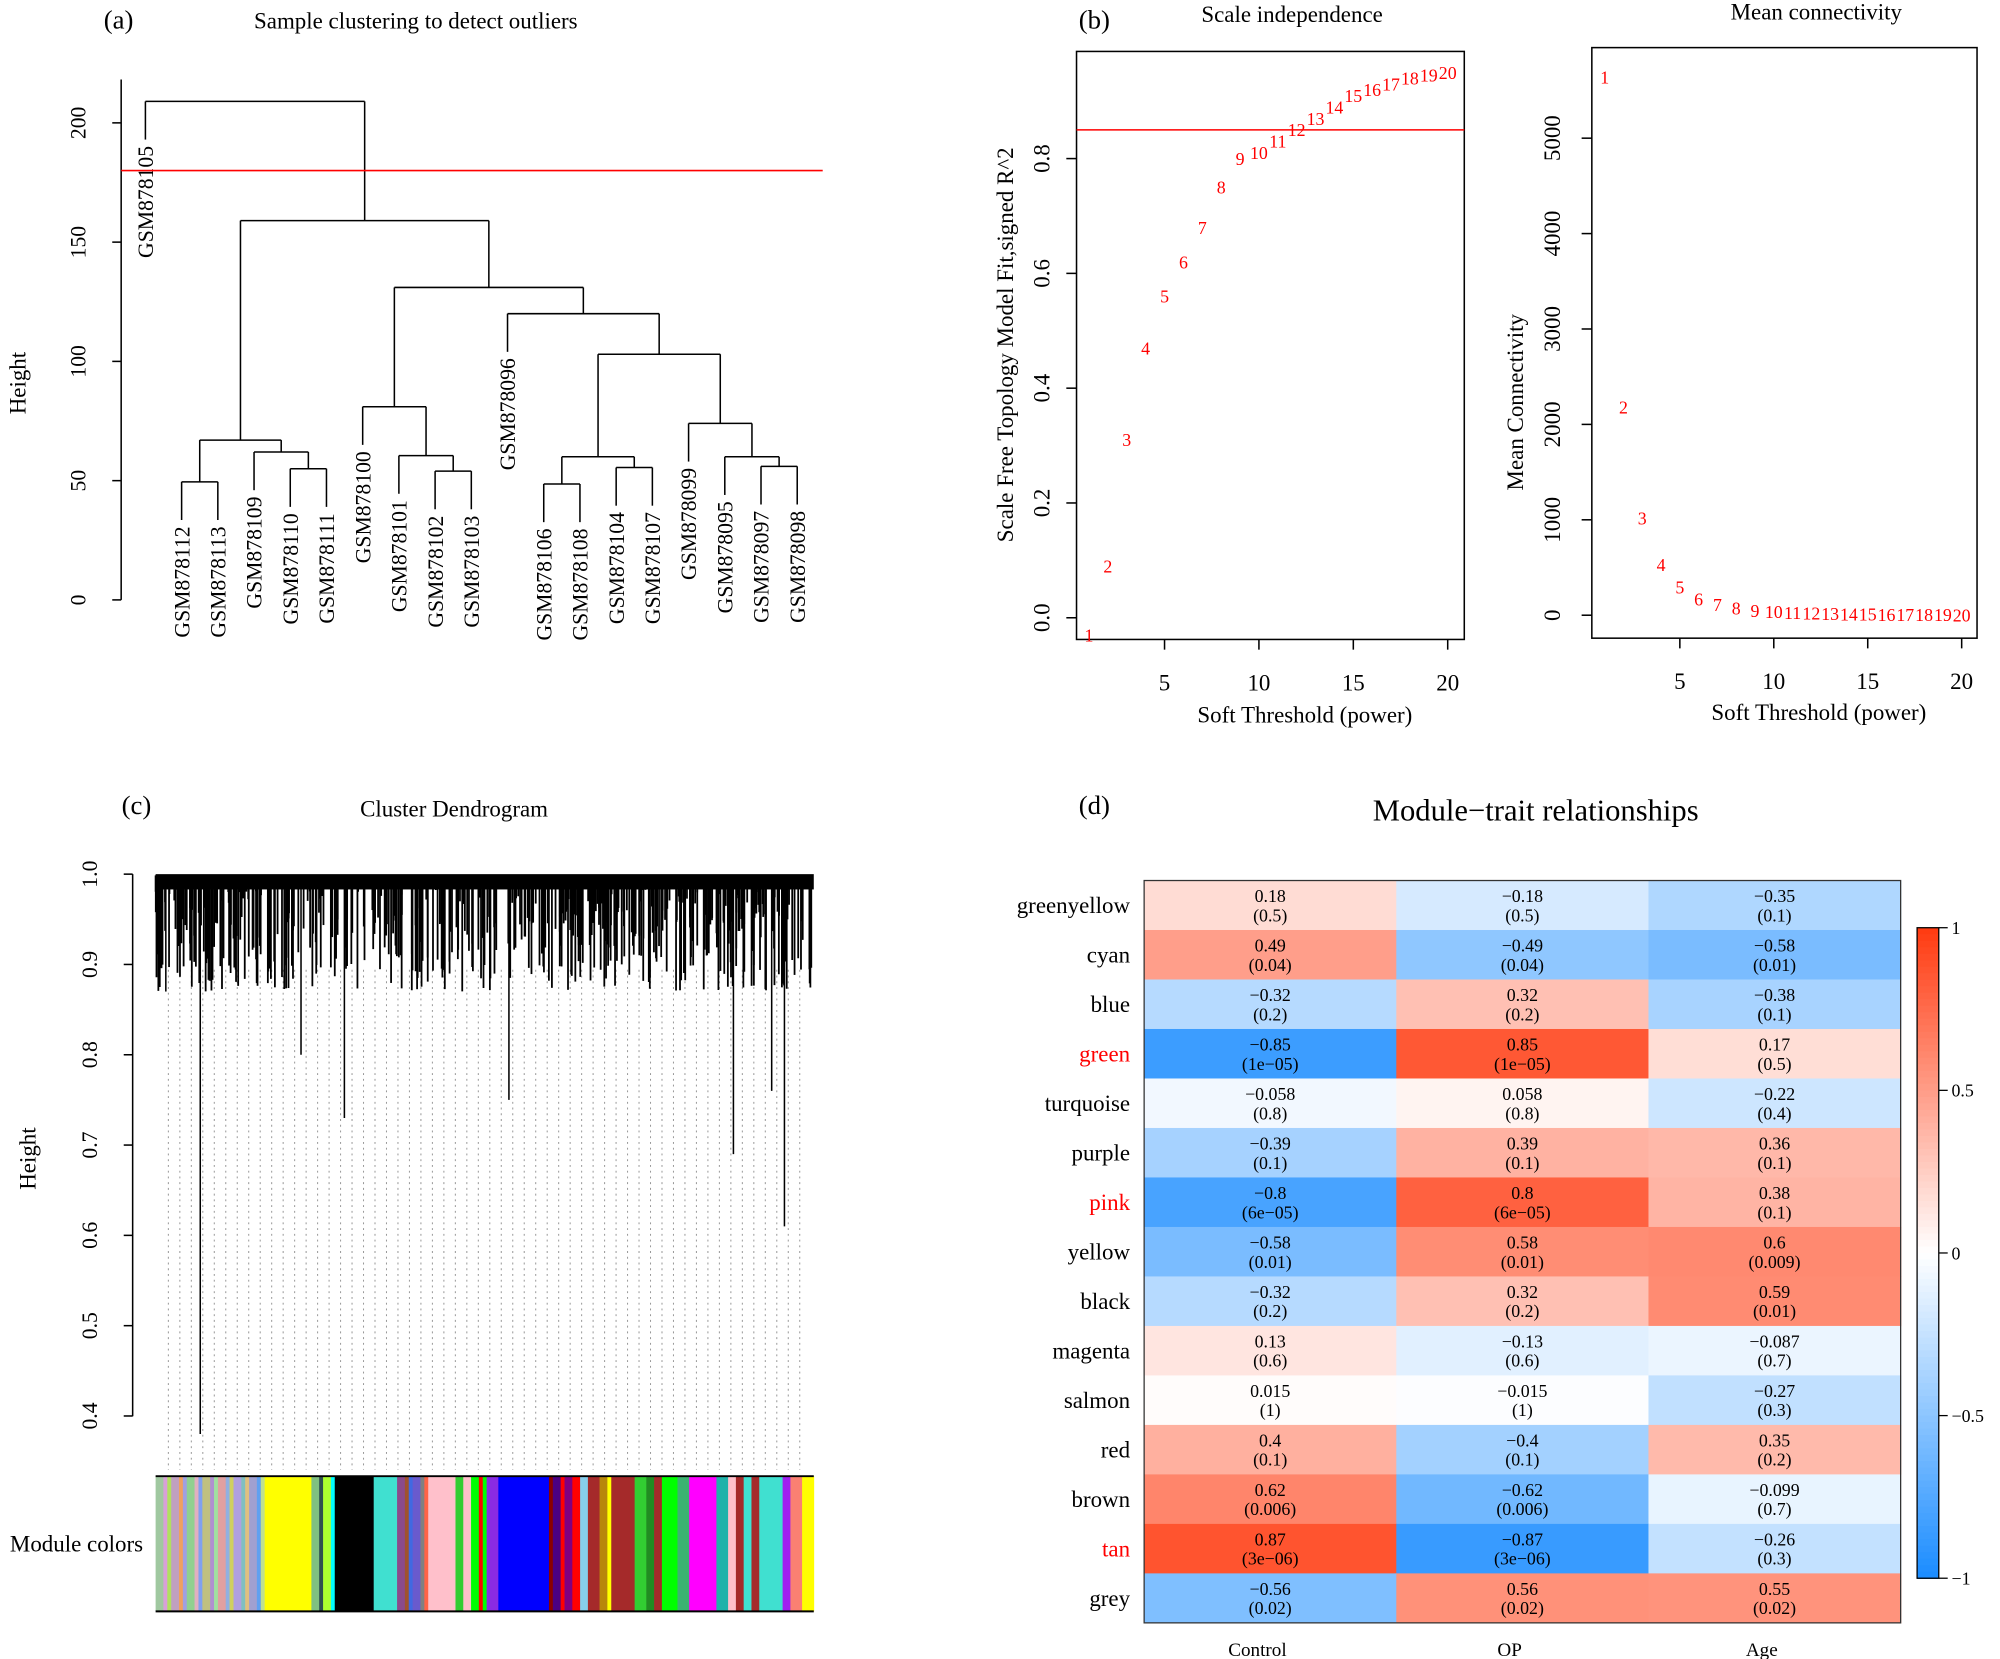 This screenshot has width=2000, height=1659. I want to click on point-label: 3, so click(1642, 518).